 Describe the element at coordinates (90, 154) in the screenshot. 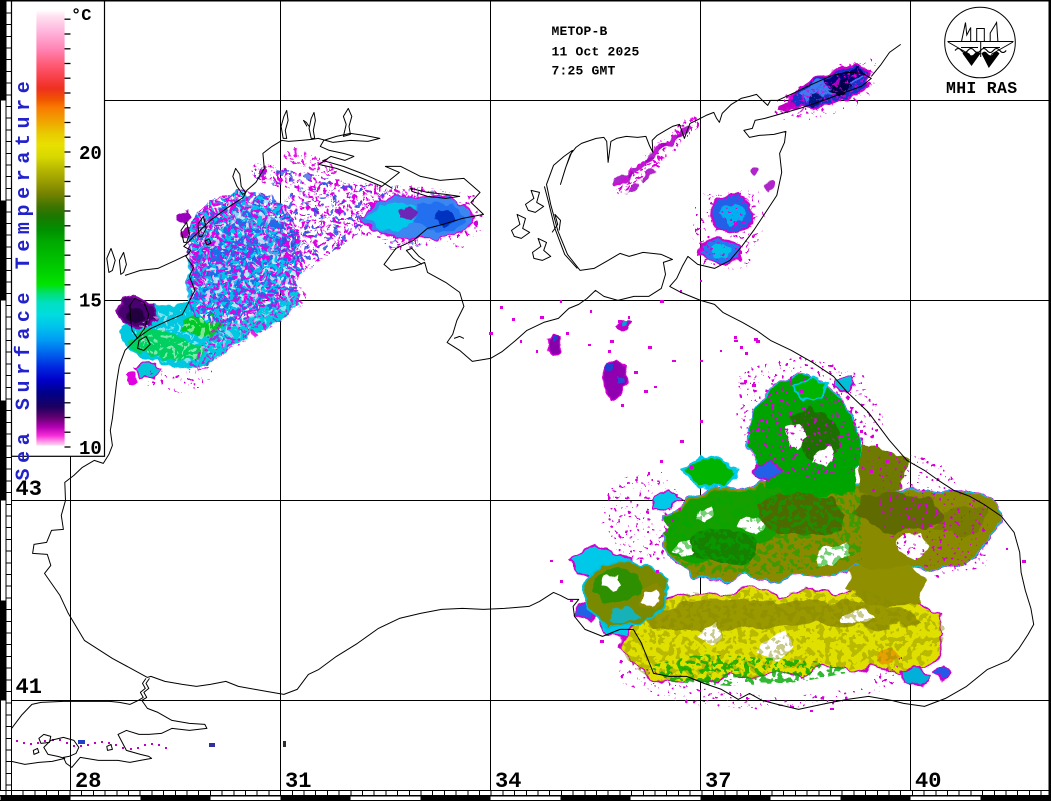

I see `svg-text: 20` at that location.